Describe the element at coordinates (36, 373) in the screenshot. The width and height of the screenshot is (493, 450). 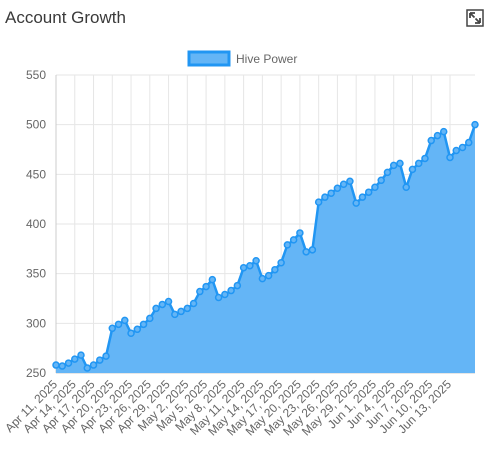
I see `y-tick-label: 250` at that location.